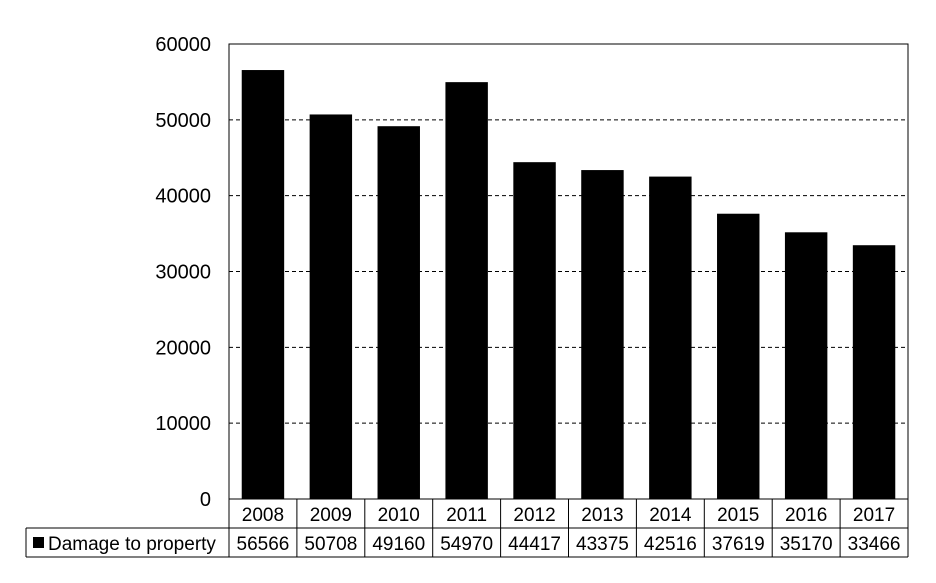  What do you see at coordinates (330, 544) in the screenshot?
I see `data-value-label: 50708` at bounding box center [330, 544].